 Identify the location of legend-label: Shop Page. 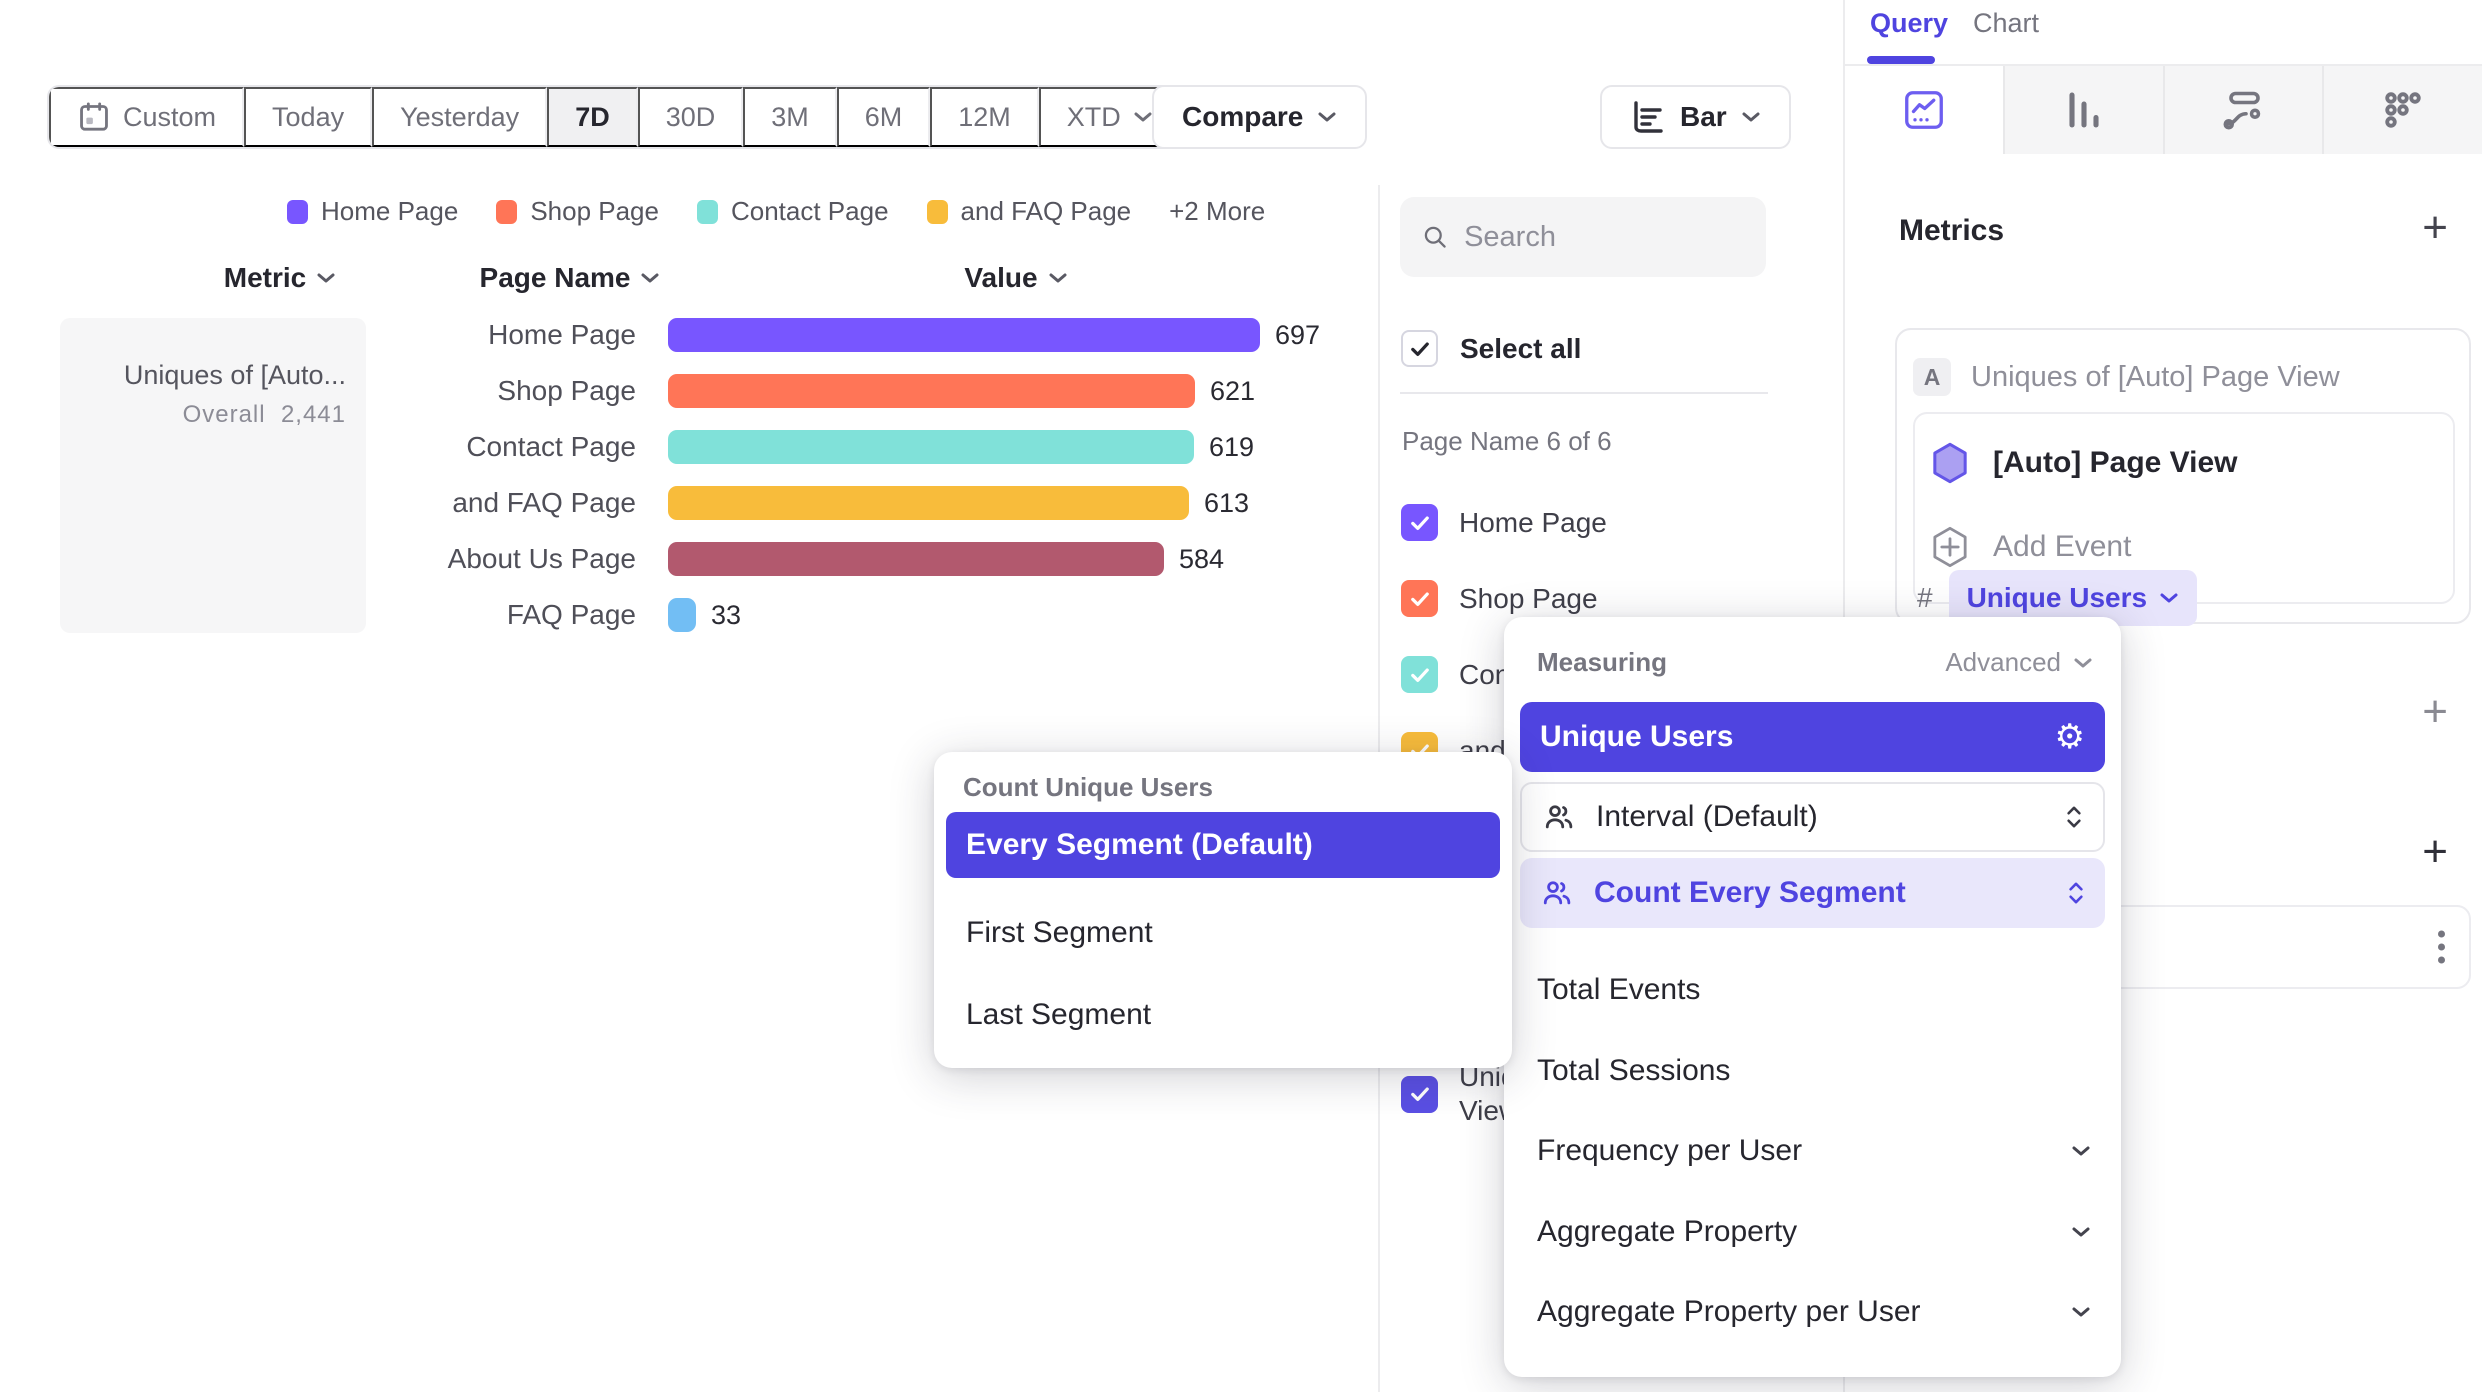
(594, 211).